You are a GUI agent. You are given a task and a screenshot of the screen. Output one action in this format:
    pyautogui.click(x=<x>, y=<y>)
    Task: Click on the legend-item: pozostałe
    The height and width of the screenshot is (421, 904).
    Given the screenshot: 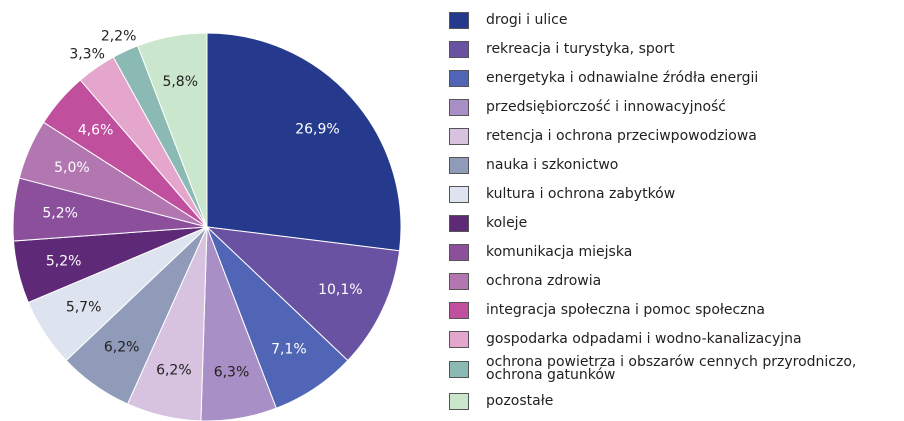 What is the action you would take?
    pyautogui.click(x=501, y=401)
    